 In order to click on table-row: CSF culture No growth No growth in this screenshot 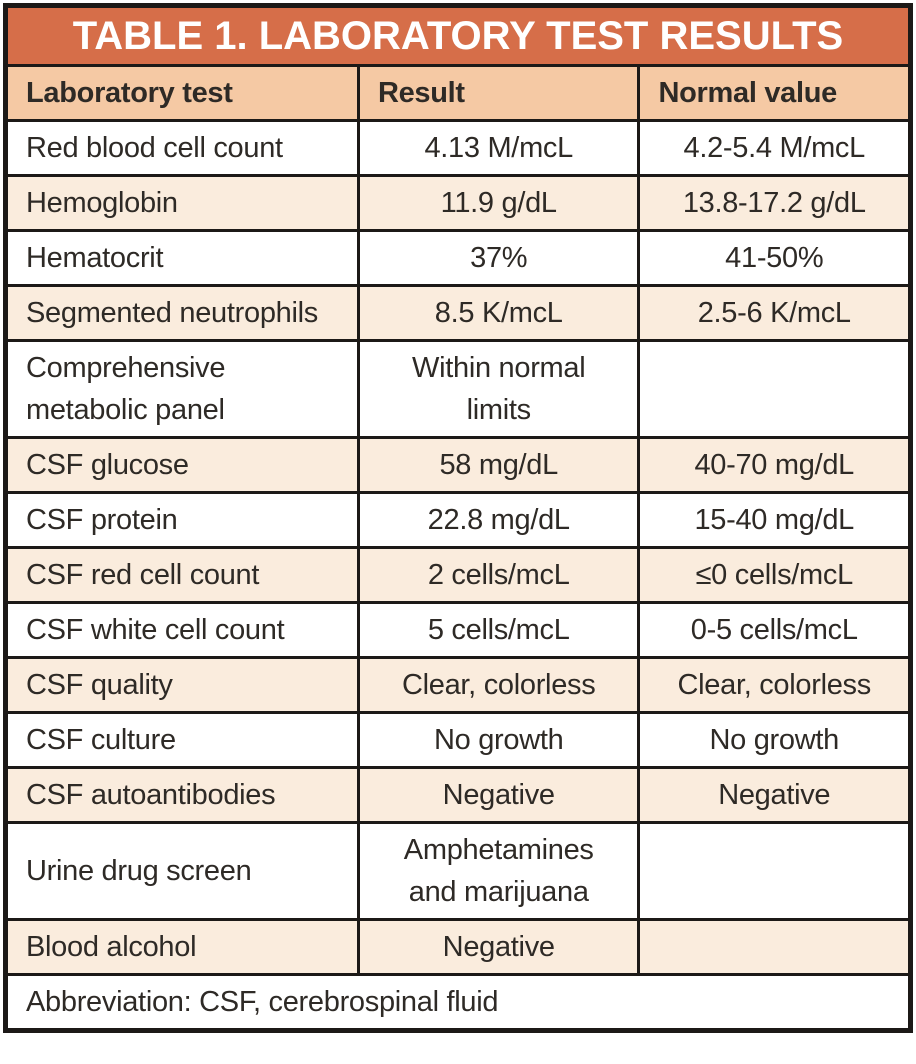, I will do `click(458, 740)`.